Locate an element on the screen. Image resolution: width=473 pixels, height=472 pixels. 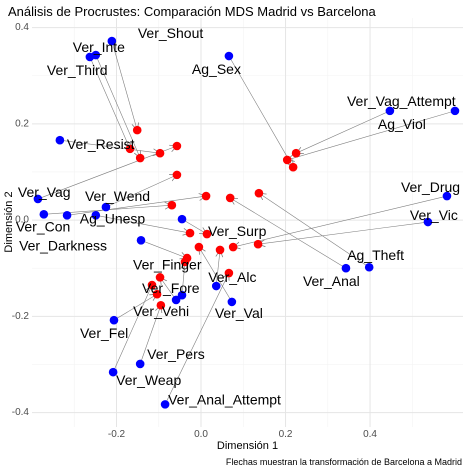
point-label: Ver_Darkness is located at coordinates (63, 245).